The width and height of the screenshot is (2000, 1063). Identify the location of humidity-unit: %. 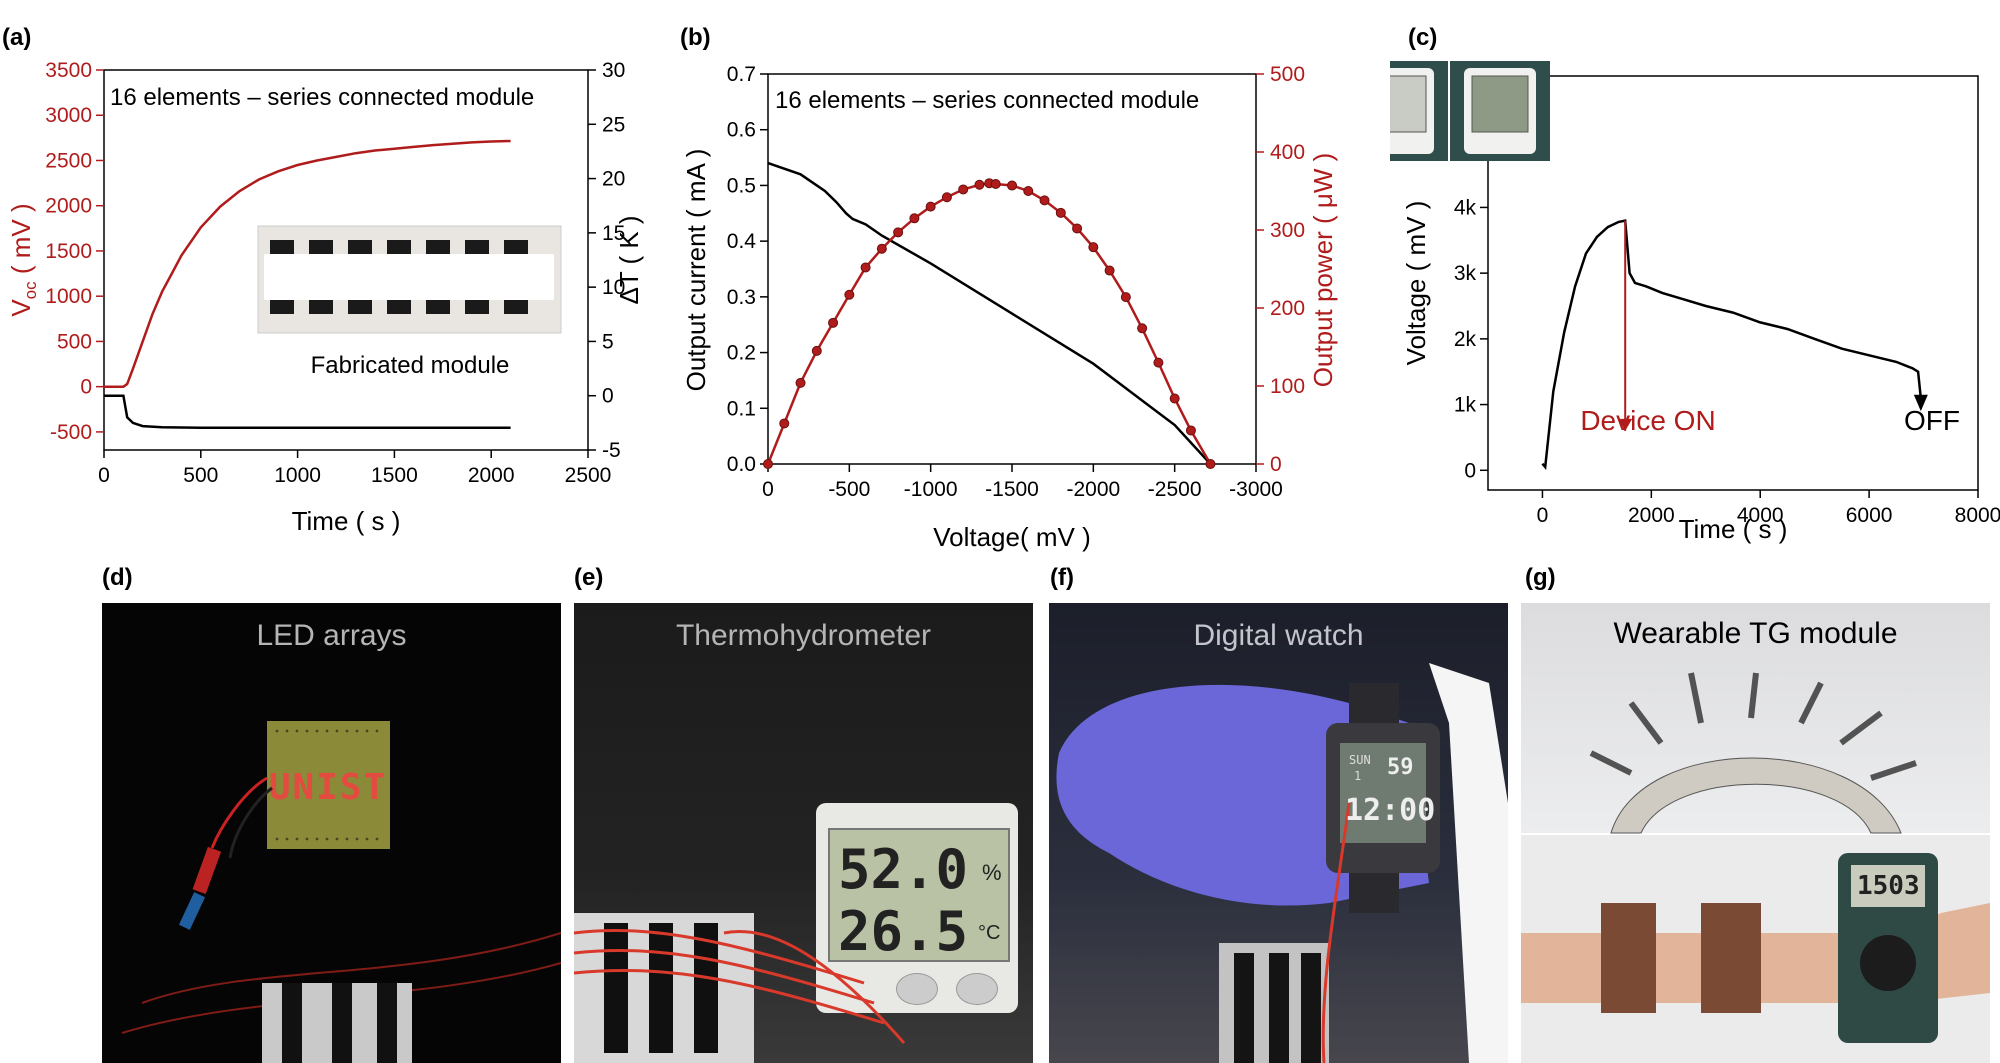
(992, 872).